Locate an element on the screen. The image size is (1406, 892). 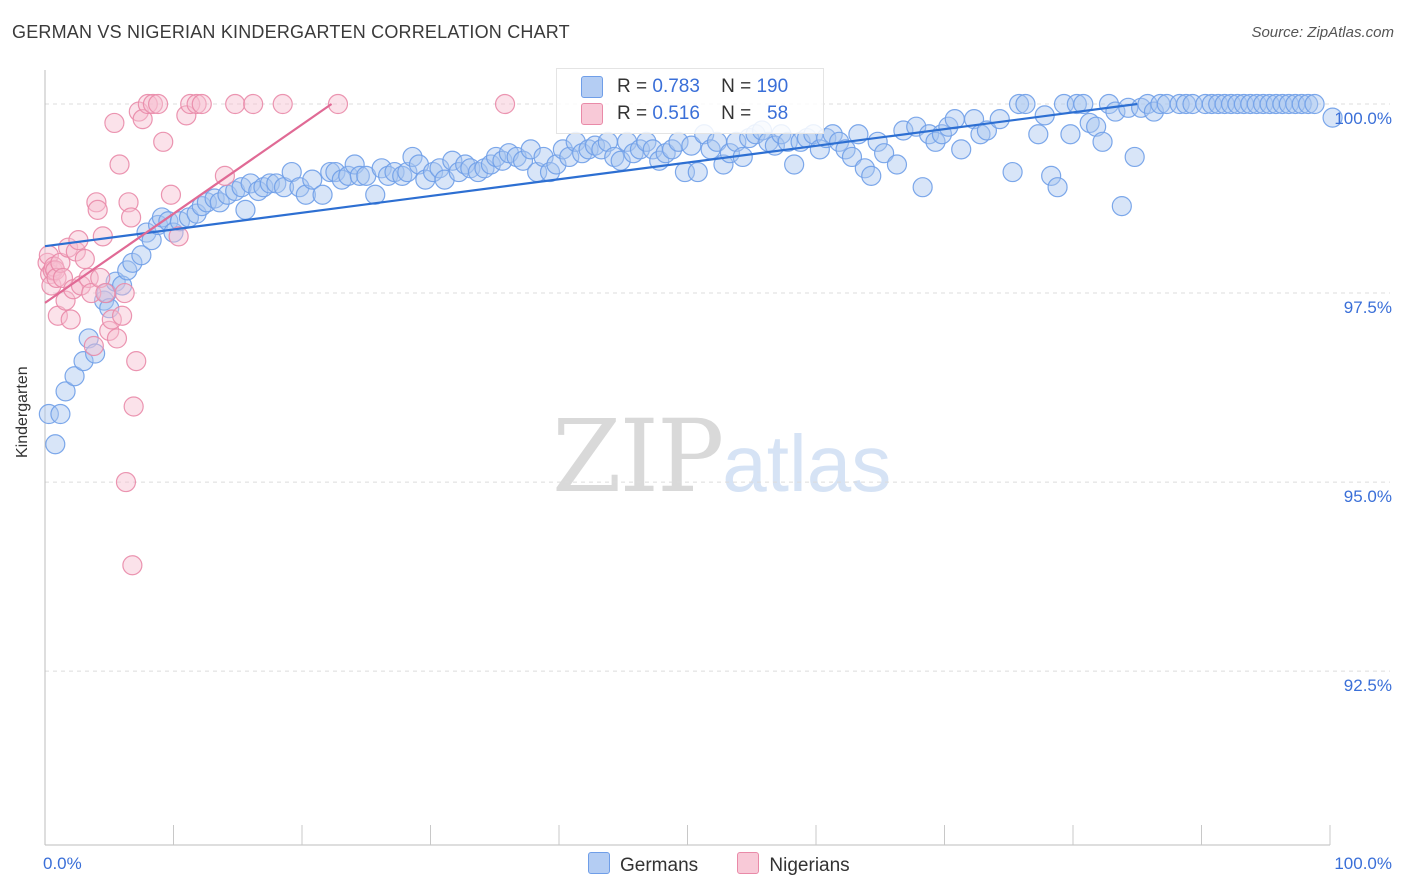
legend-swatch-nigerians is located at coordinates (592, 114).